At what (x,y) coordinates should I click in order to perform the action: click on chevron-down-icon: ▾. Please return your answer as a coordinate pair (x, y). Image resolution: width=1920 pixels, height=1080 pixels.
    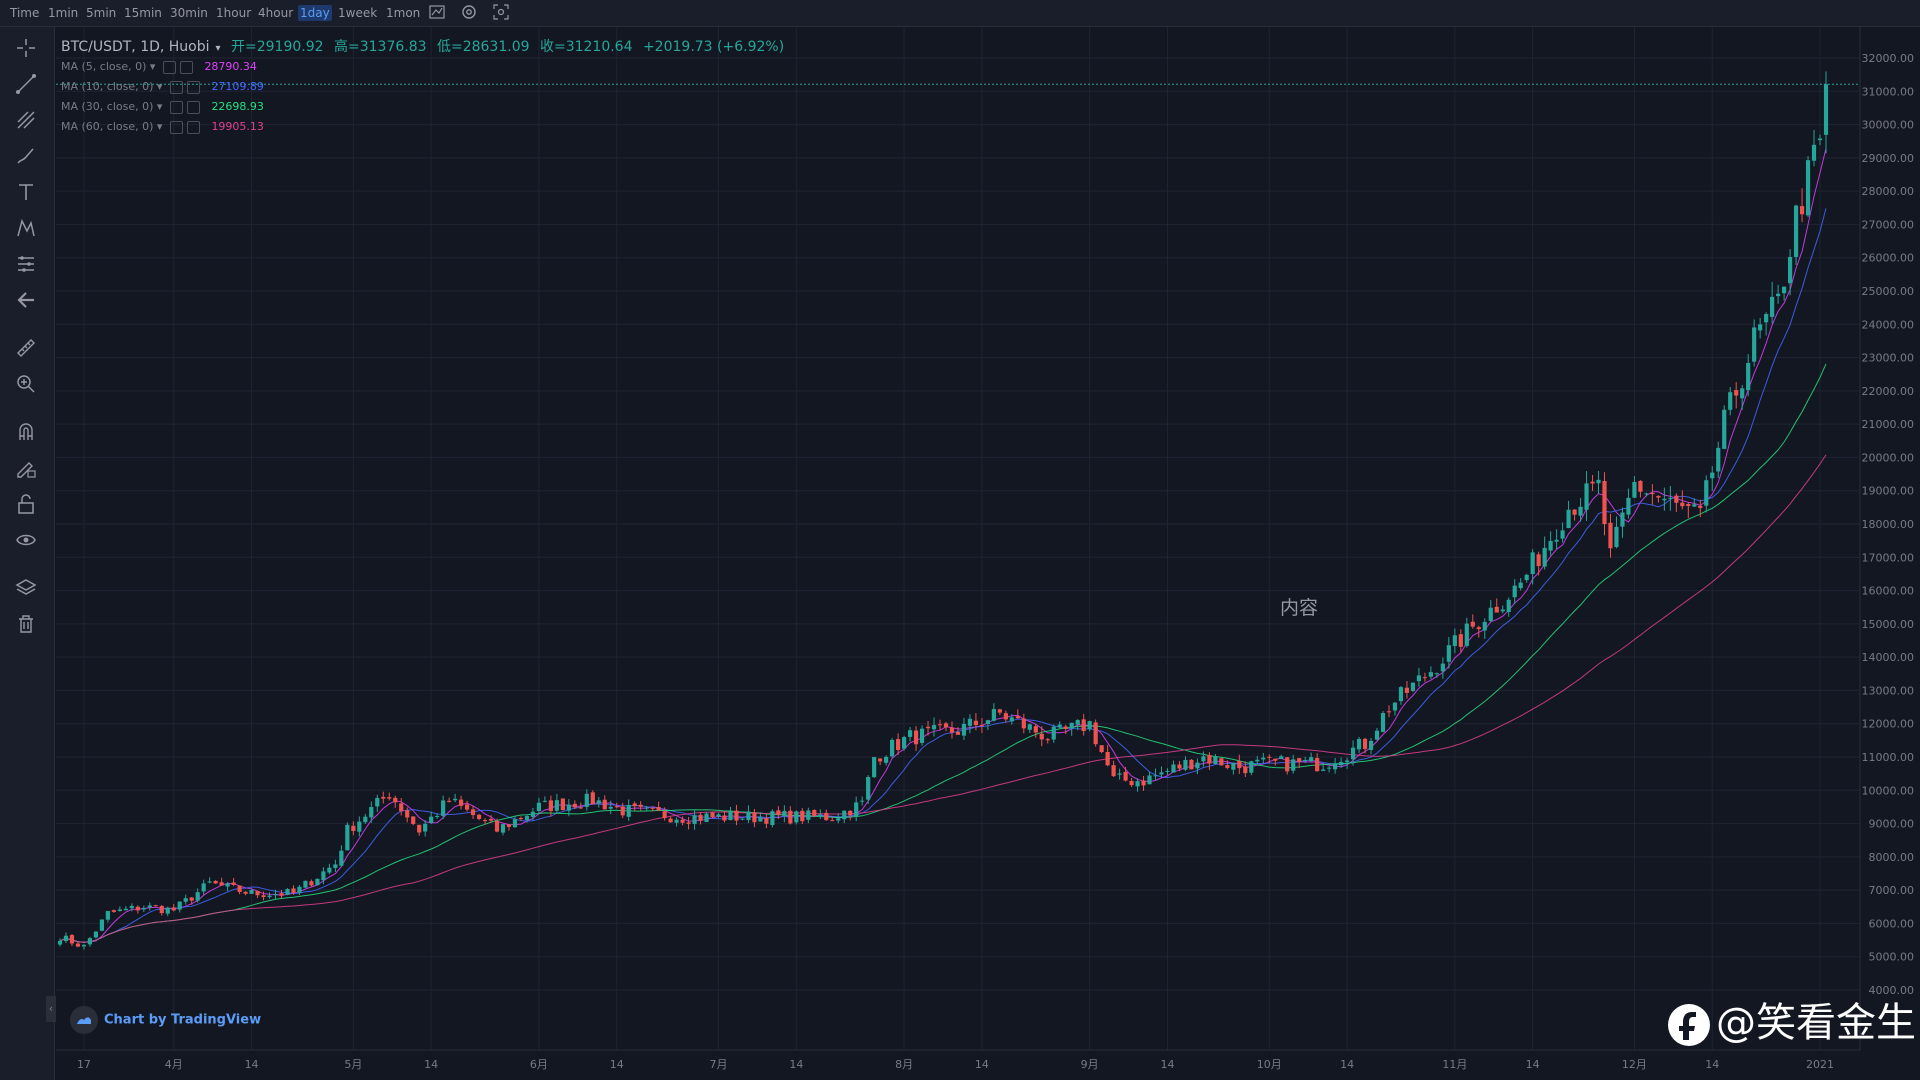
    Looking at the image, I should click on (218, 48).